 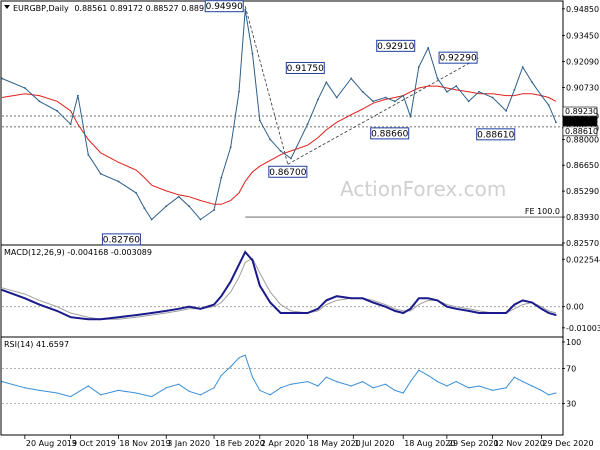 I want to click on rsi-tick-label: 100, so click(x=573, y=342).